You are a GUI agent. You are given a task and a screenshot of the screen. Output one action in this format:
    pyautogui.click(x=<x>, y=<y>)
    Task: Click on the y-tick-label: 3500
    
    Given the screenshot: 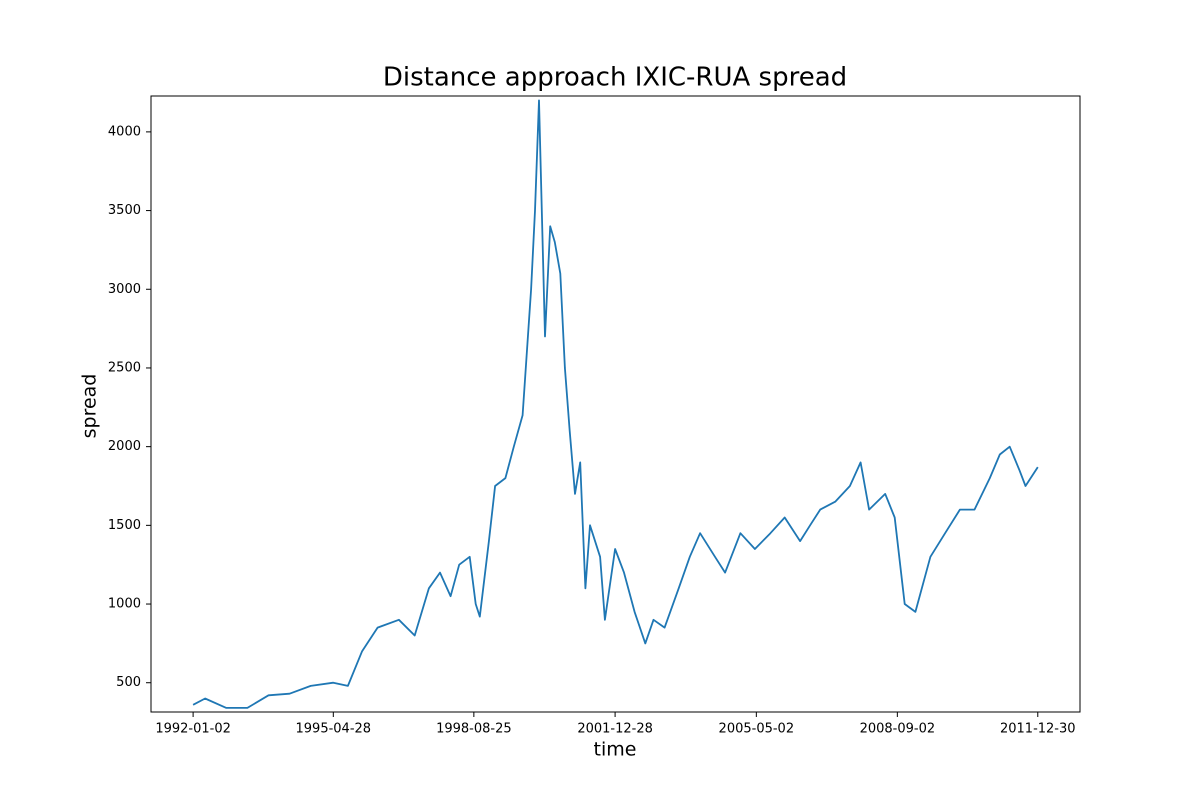 What is the action you would take?
    pyautogui.click(x=124, y=210)
    